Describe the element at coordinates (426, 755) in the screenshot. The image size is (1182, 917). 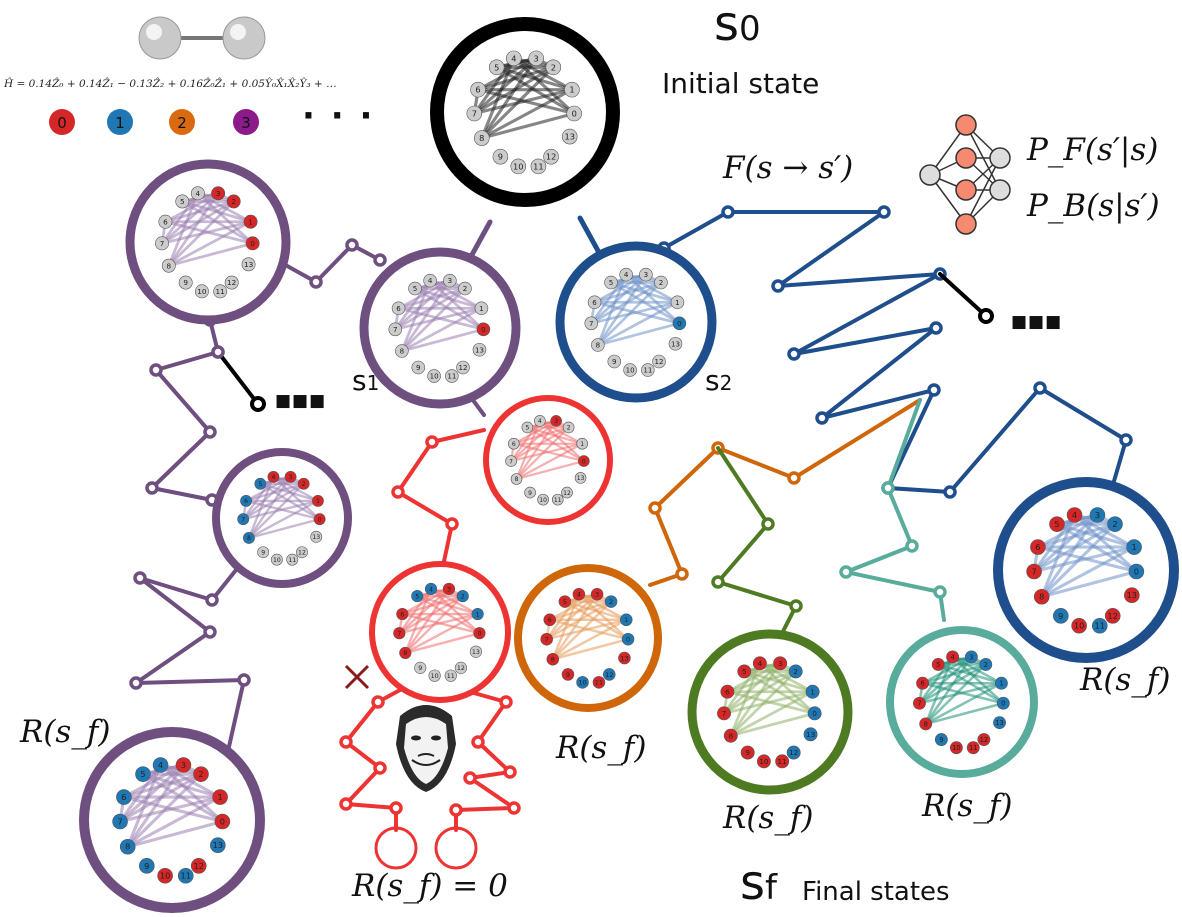
I see `mask-mustache` at that location.